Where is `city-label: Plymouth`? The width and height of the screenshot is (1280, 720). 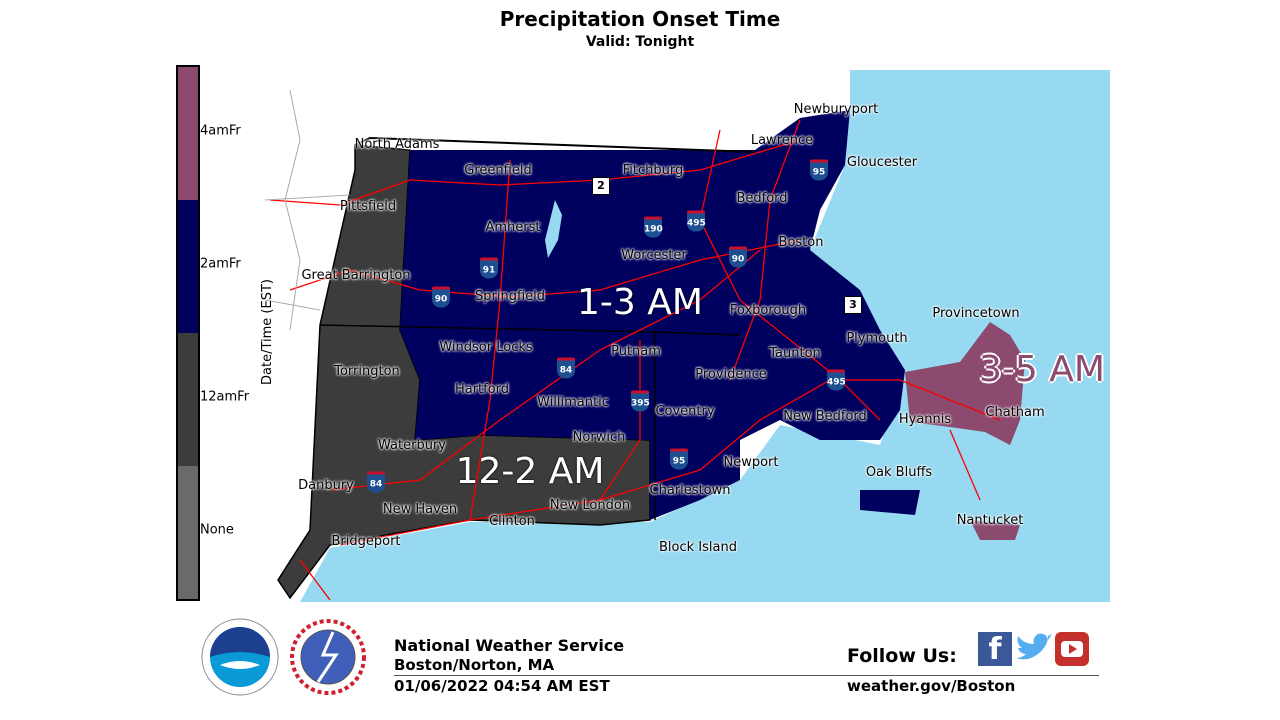
city-label: Plymouth is located at coordinates (877, 338).